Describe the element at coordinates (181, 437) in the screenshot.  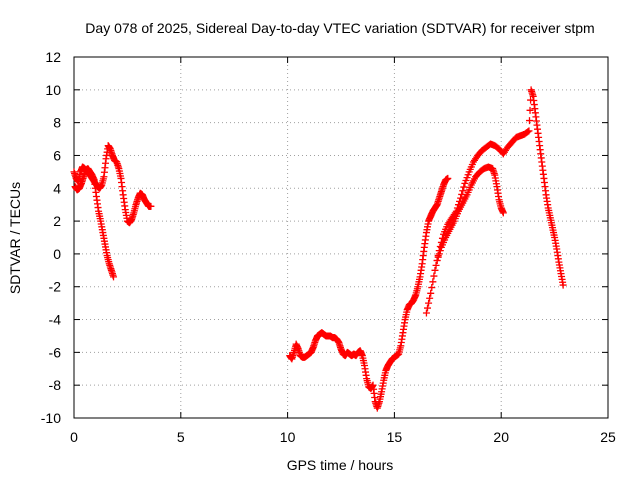
I see `x-tick-label: 5` at that location.